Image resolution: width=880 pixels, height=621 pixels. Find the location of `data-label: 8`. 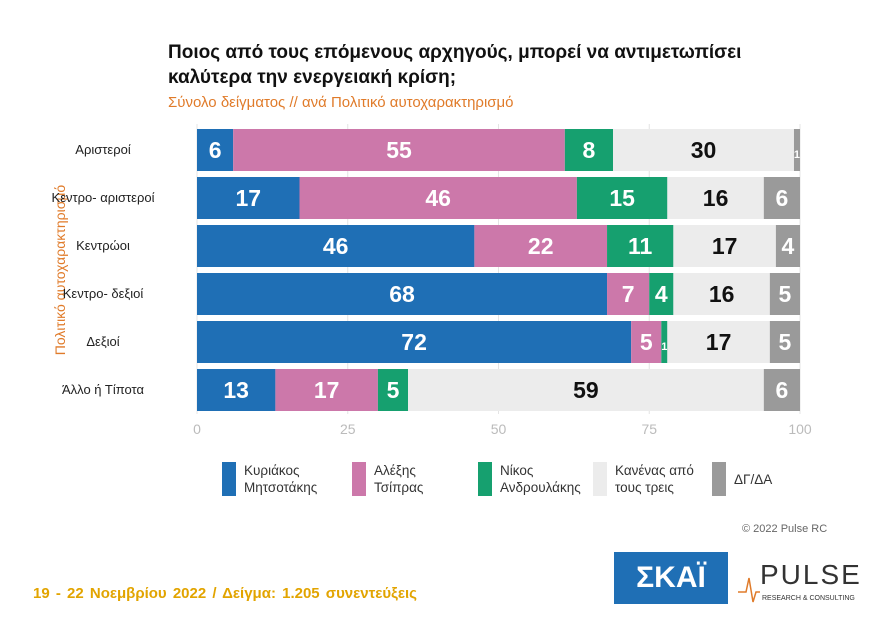

data-label: 8 is located at coordinates (589, 150).